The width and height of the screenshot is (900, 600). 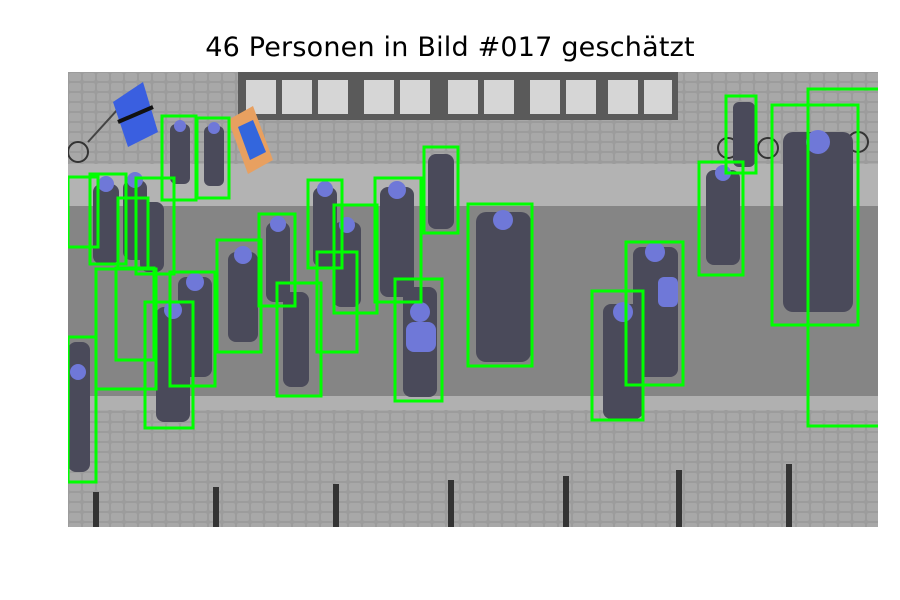 What do you see at coordinates (450, 47) in the screenshot?
I see `figure-title: 46 Personen in Bild #017 geschätzt` at bounding box center [450, 47].